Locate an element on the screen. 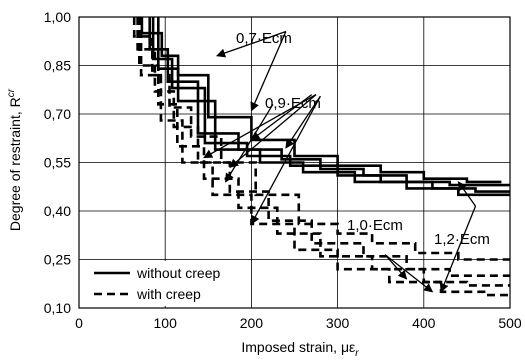  y-tick-labels: 0,10 0,25 0,40 0,55 0,70 0,85 1,00 is located at coordinates (57, 162).